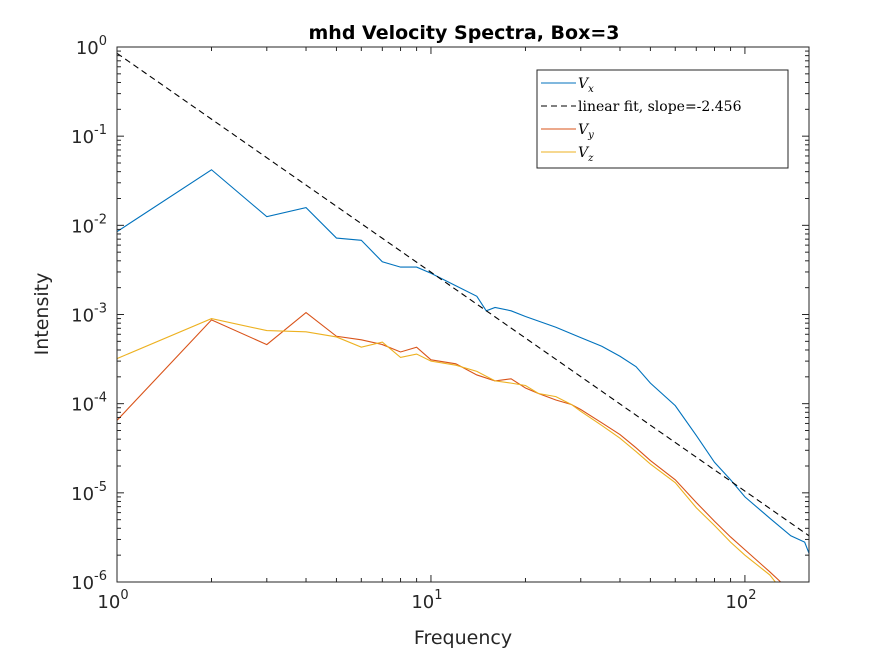  What do you see at coordinates (89, 581) in the screenshot?
I see `y-tick-label: 10⁻⁶` at bounding box center [89, 581].